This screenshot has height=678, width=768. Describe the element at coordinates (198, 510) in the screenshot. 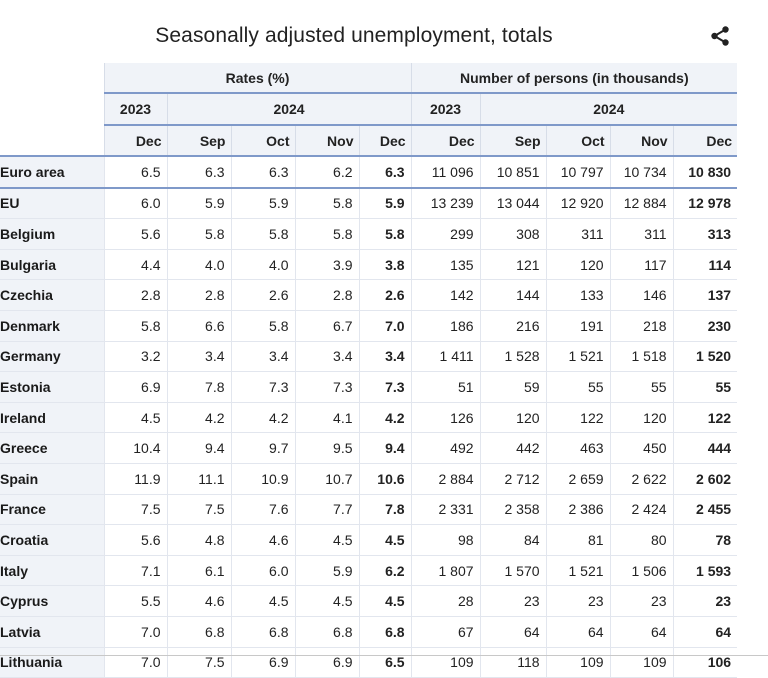

I see `table-cell: 7.5` at that location.